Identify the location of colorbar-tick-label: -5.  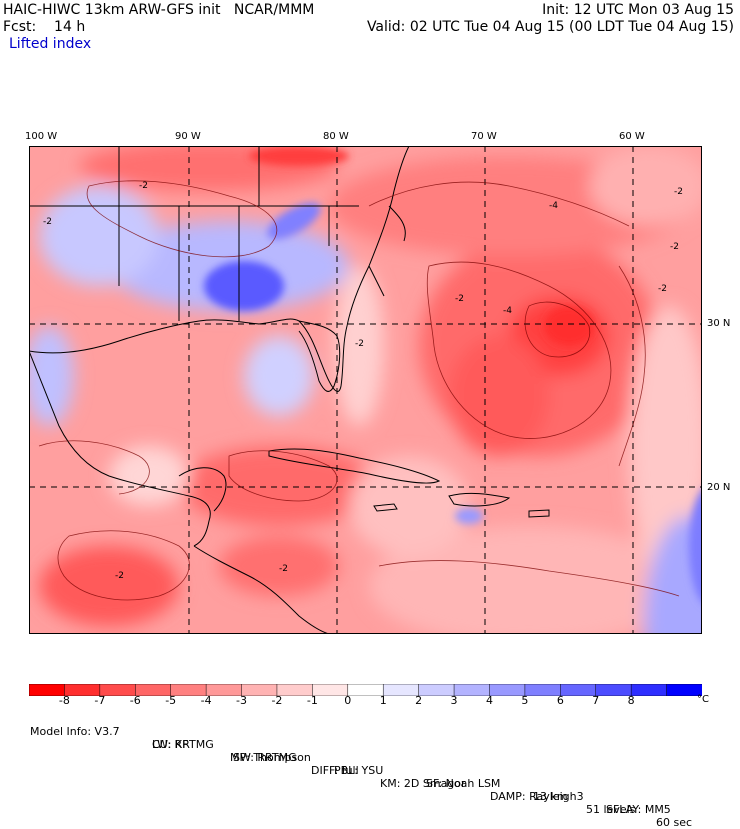
(171, 700).